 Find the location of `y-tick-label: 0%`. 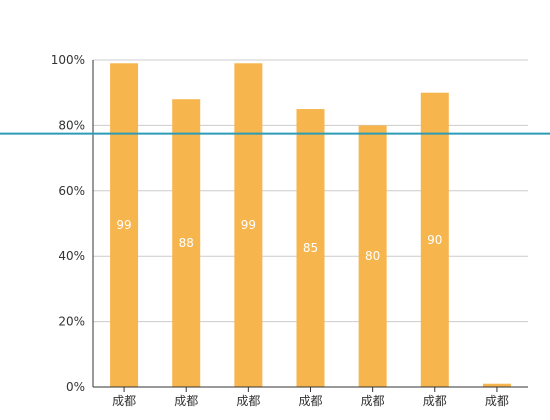

y-tick-label: 0% is located at coordinates (75, 387).